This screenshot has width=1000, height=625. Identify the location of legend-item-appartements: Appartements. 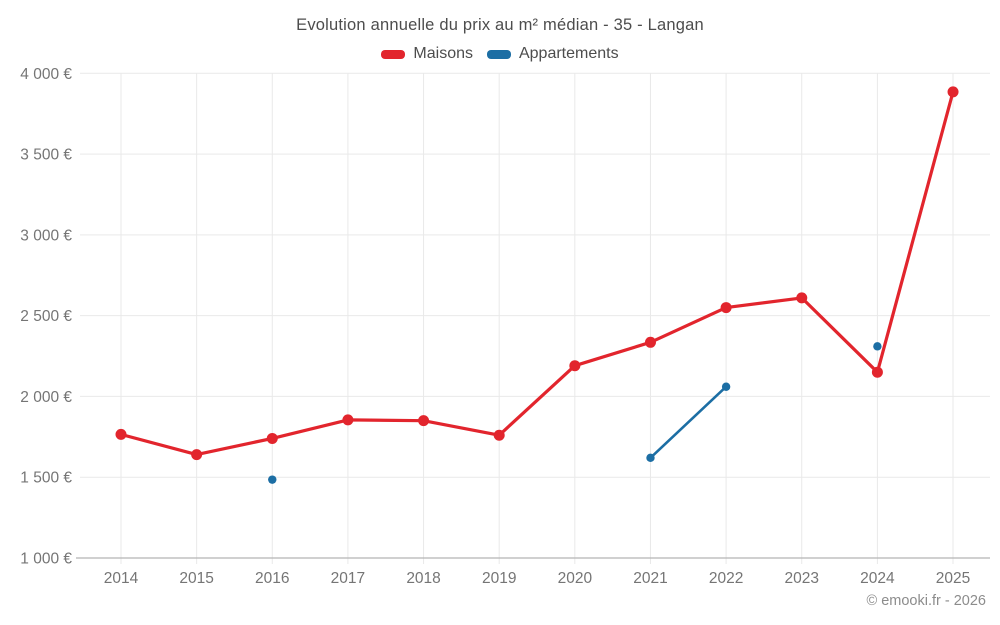
(552, 54).